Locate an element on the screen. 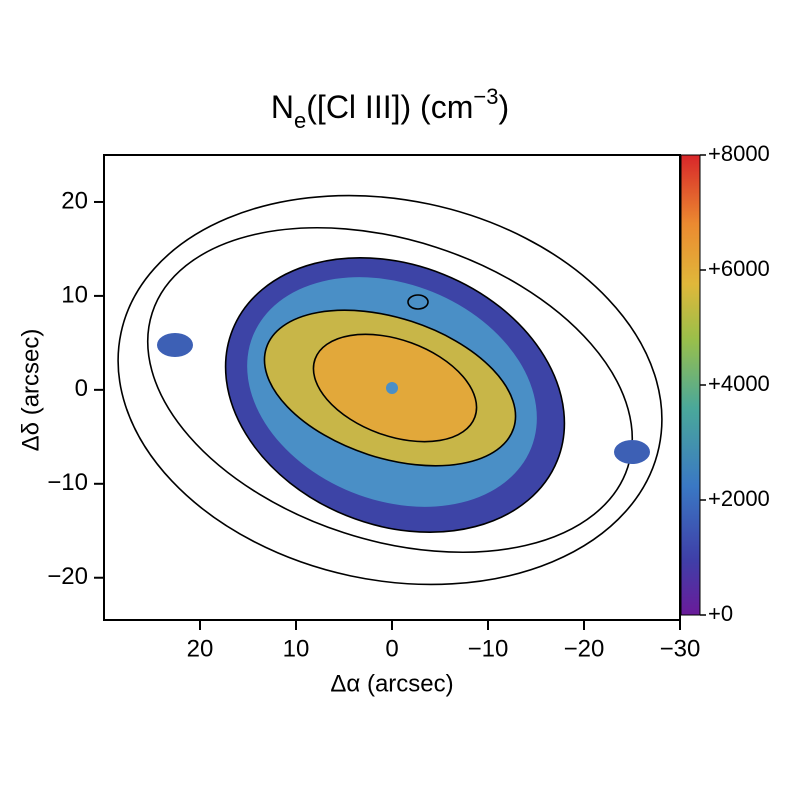  y-tick-label: 10 is located at coordinates (74, 294).